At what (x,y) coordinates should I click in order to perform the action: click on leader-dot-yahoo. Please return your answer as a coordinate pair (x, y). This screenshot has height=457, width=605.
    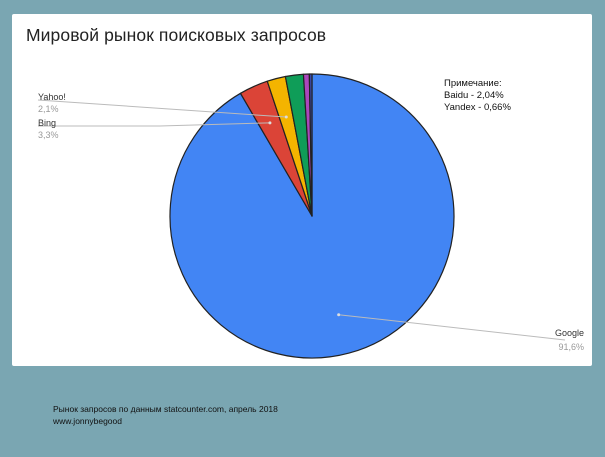
    Looking at the image, I should click on (286, 117).